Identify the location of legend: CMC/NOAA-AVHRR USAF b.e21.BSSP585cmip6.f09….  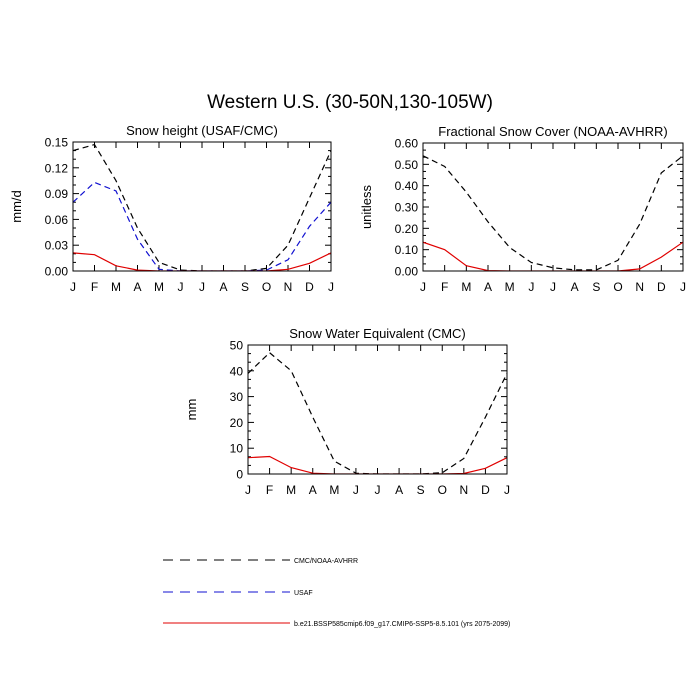
(336, 593).